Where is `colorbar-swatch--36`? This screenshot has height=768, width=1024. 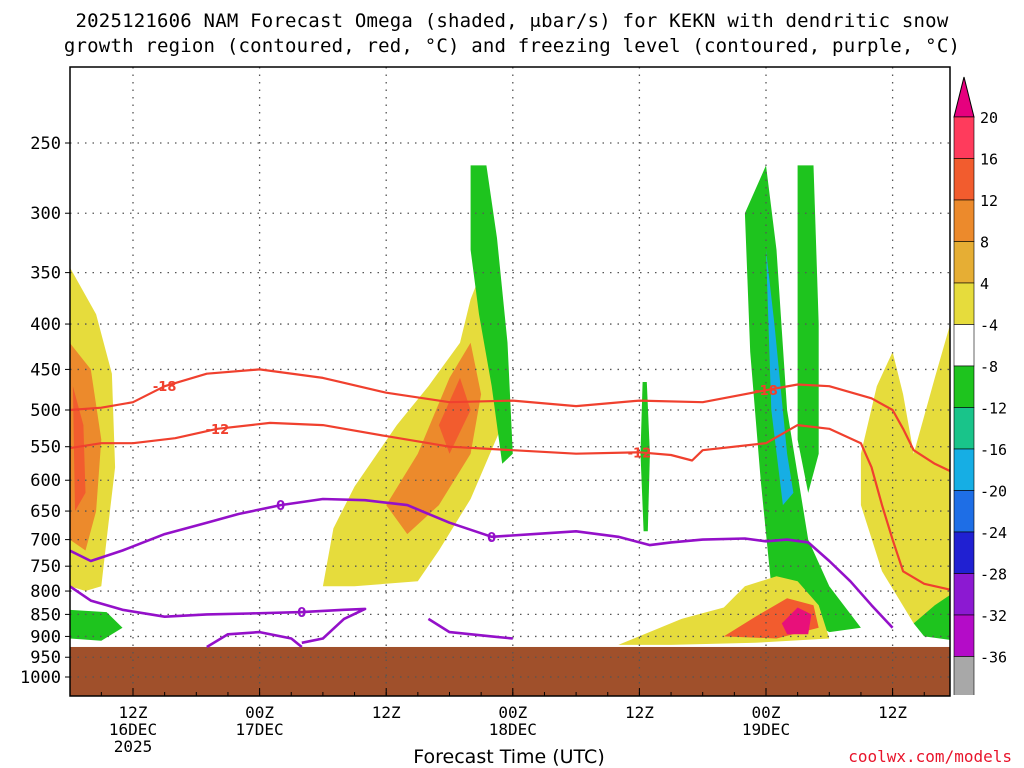
colorbar-swatch--36 is located at coordinates (964, 675).